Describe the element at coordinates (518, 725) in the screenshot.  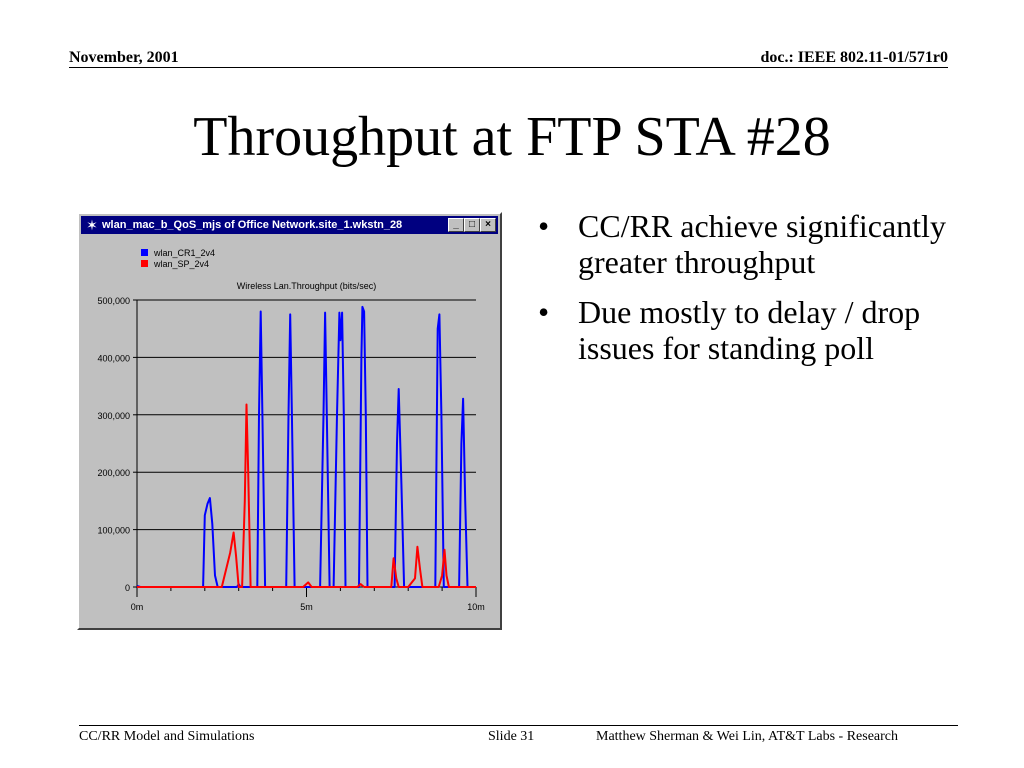
I see `footer-rule` at that location.